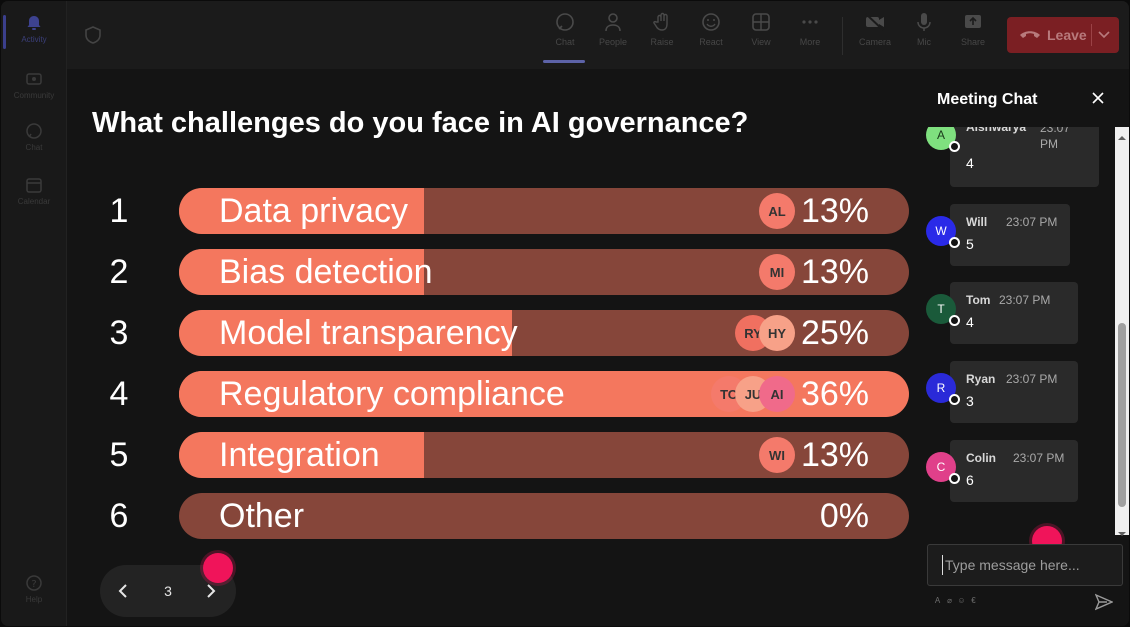  Describe the element at coordinates (961, 600) in the screenshot. I see `emoji-icon: ☺` at that location.